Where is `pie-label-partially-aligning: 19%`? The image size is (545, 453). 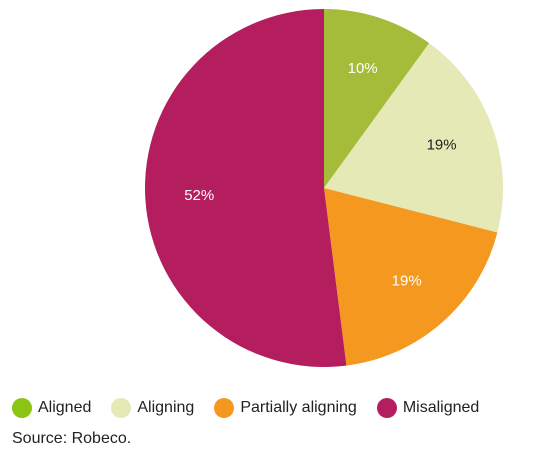
pie-label-partially-aligning: 19% is located at coordinates (407, 281).